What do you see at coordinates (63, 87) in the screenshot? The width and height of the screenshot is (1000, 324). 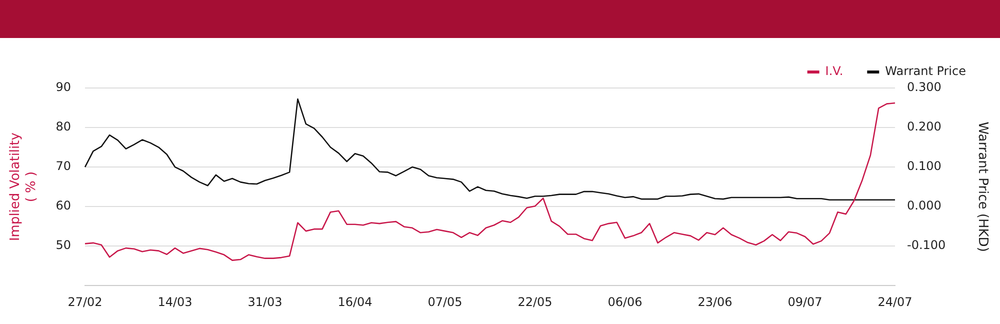 I see `y-tick-label: 90` at bounding box center [63, 87].